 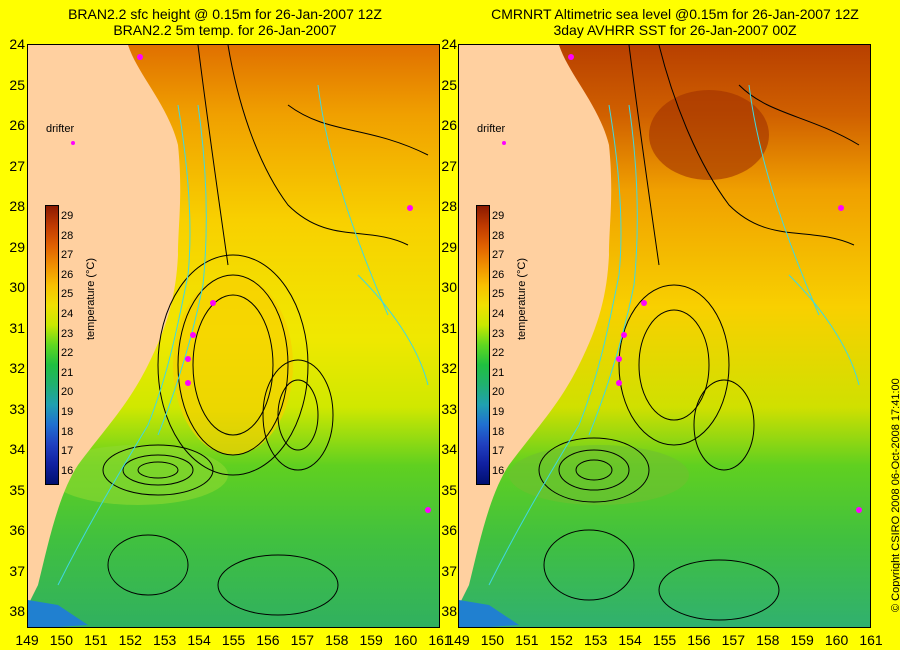 I want to click on y-tick-label: 24, so click(x=17, y=44).